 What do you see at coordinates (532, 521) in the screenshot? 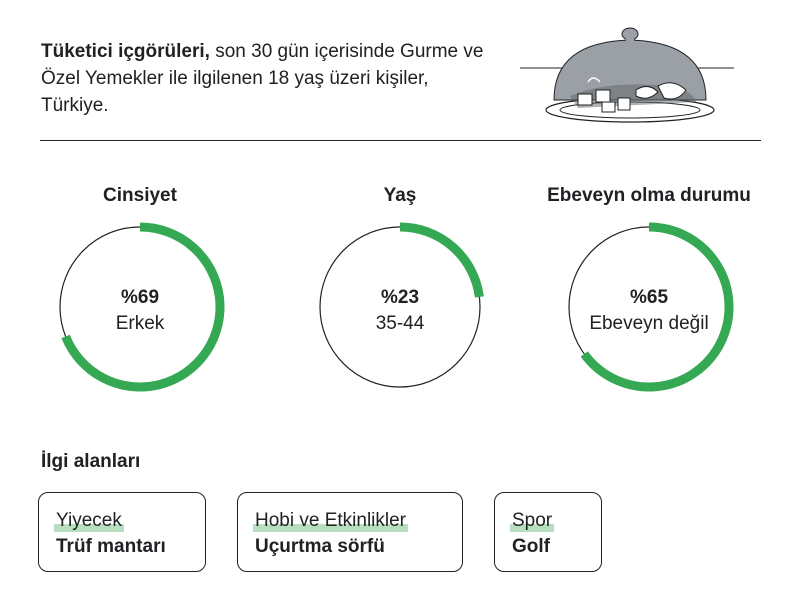
I see `interest-category: Spor` at bounding box center [532, 521].